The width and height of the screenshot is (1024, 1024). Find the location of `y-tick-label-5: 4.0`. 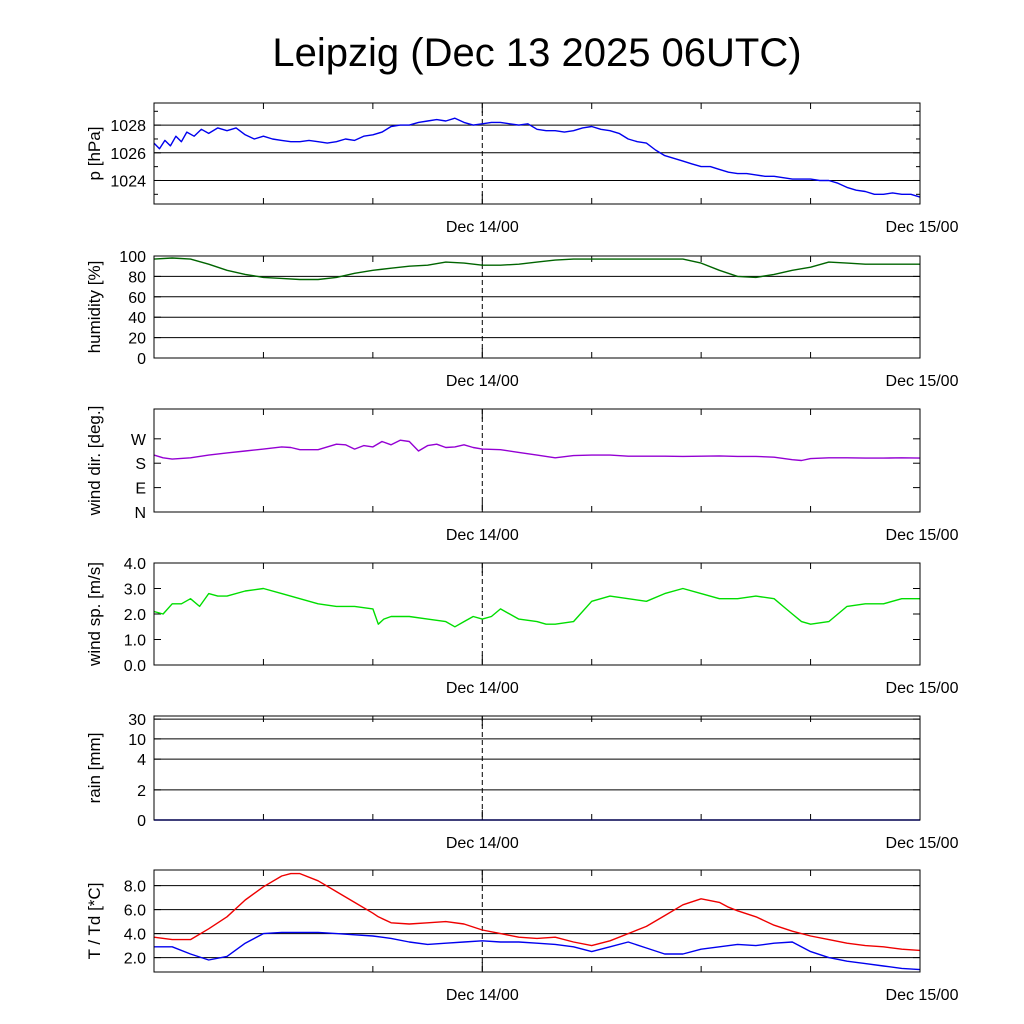

y-tick-label-5: 4.0 is located at coordinates (135, 564).